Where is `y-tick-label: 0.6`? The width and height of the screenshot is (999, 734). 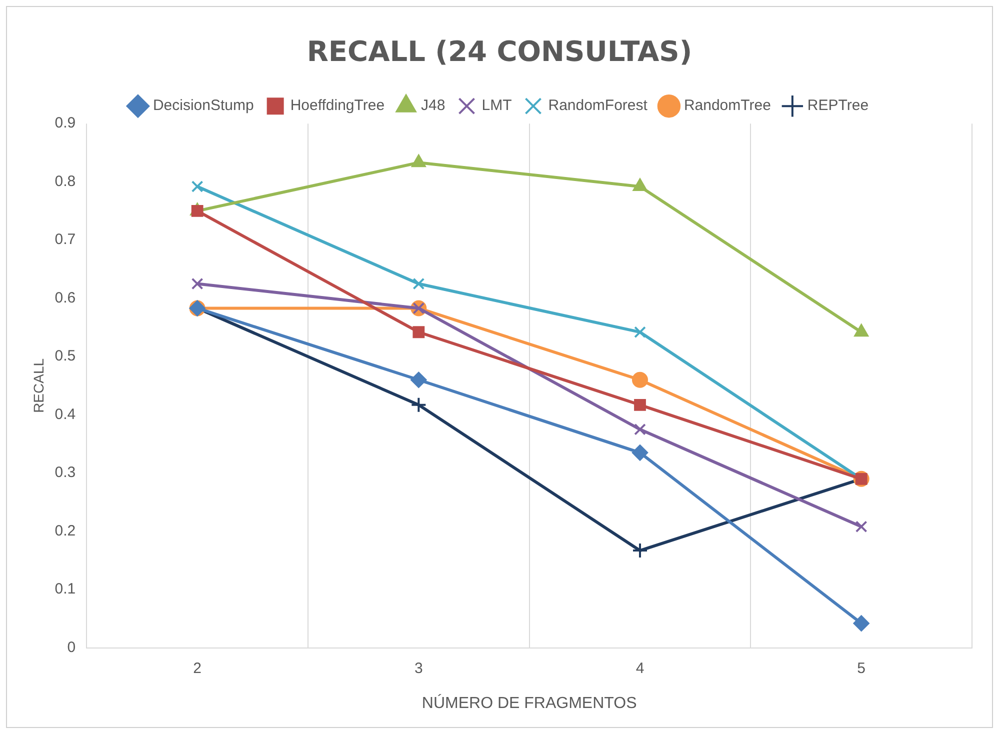
y-tick-label: 0.6 is located at coordinates (65, 297).